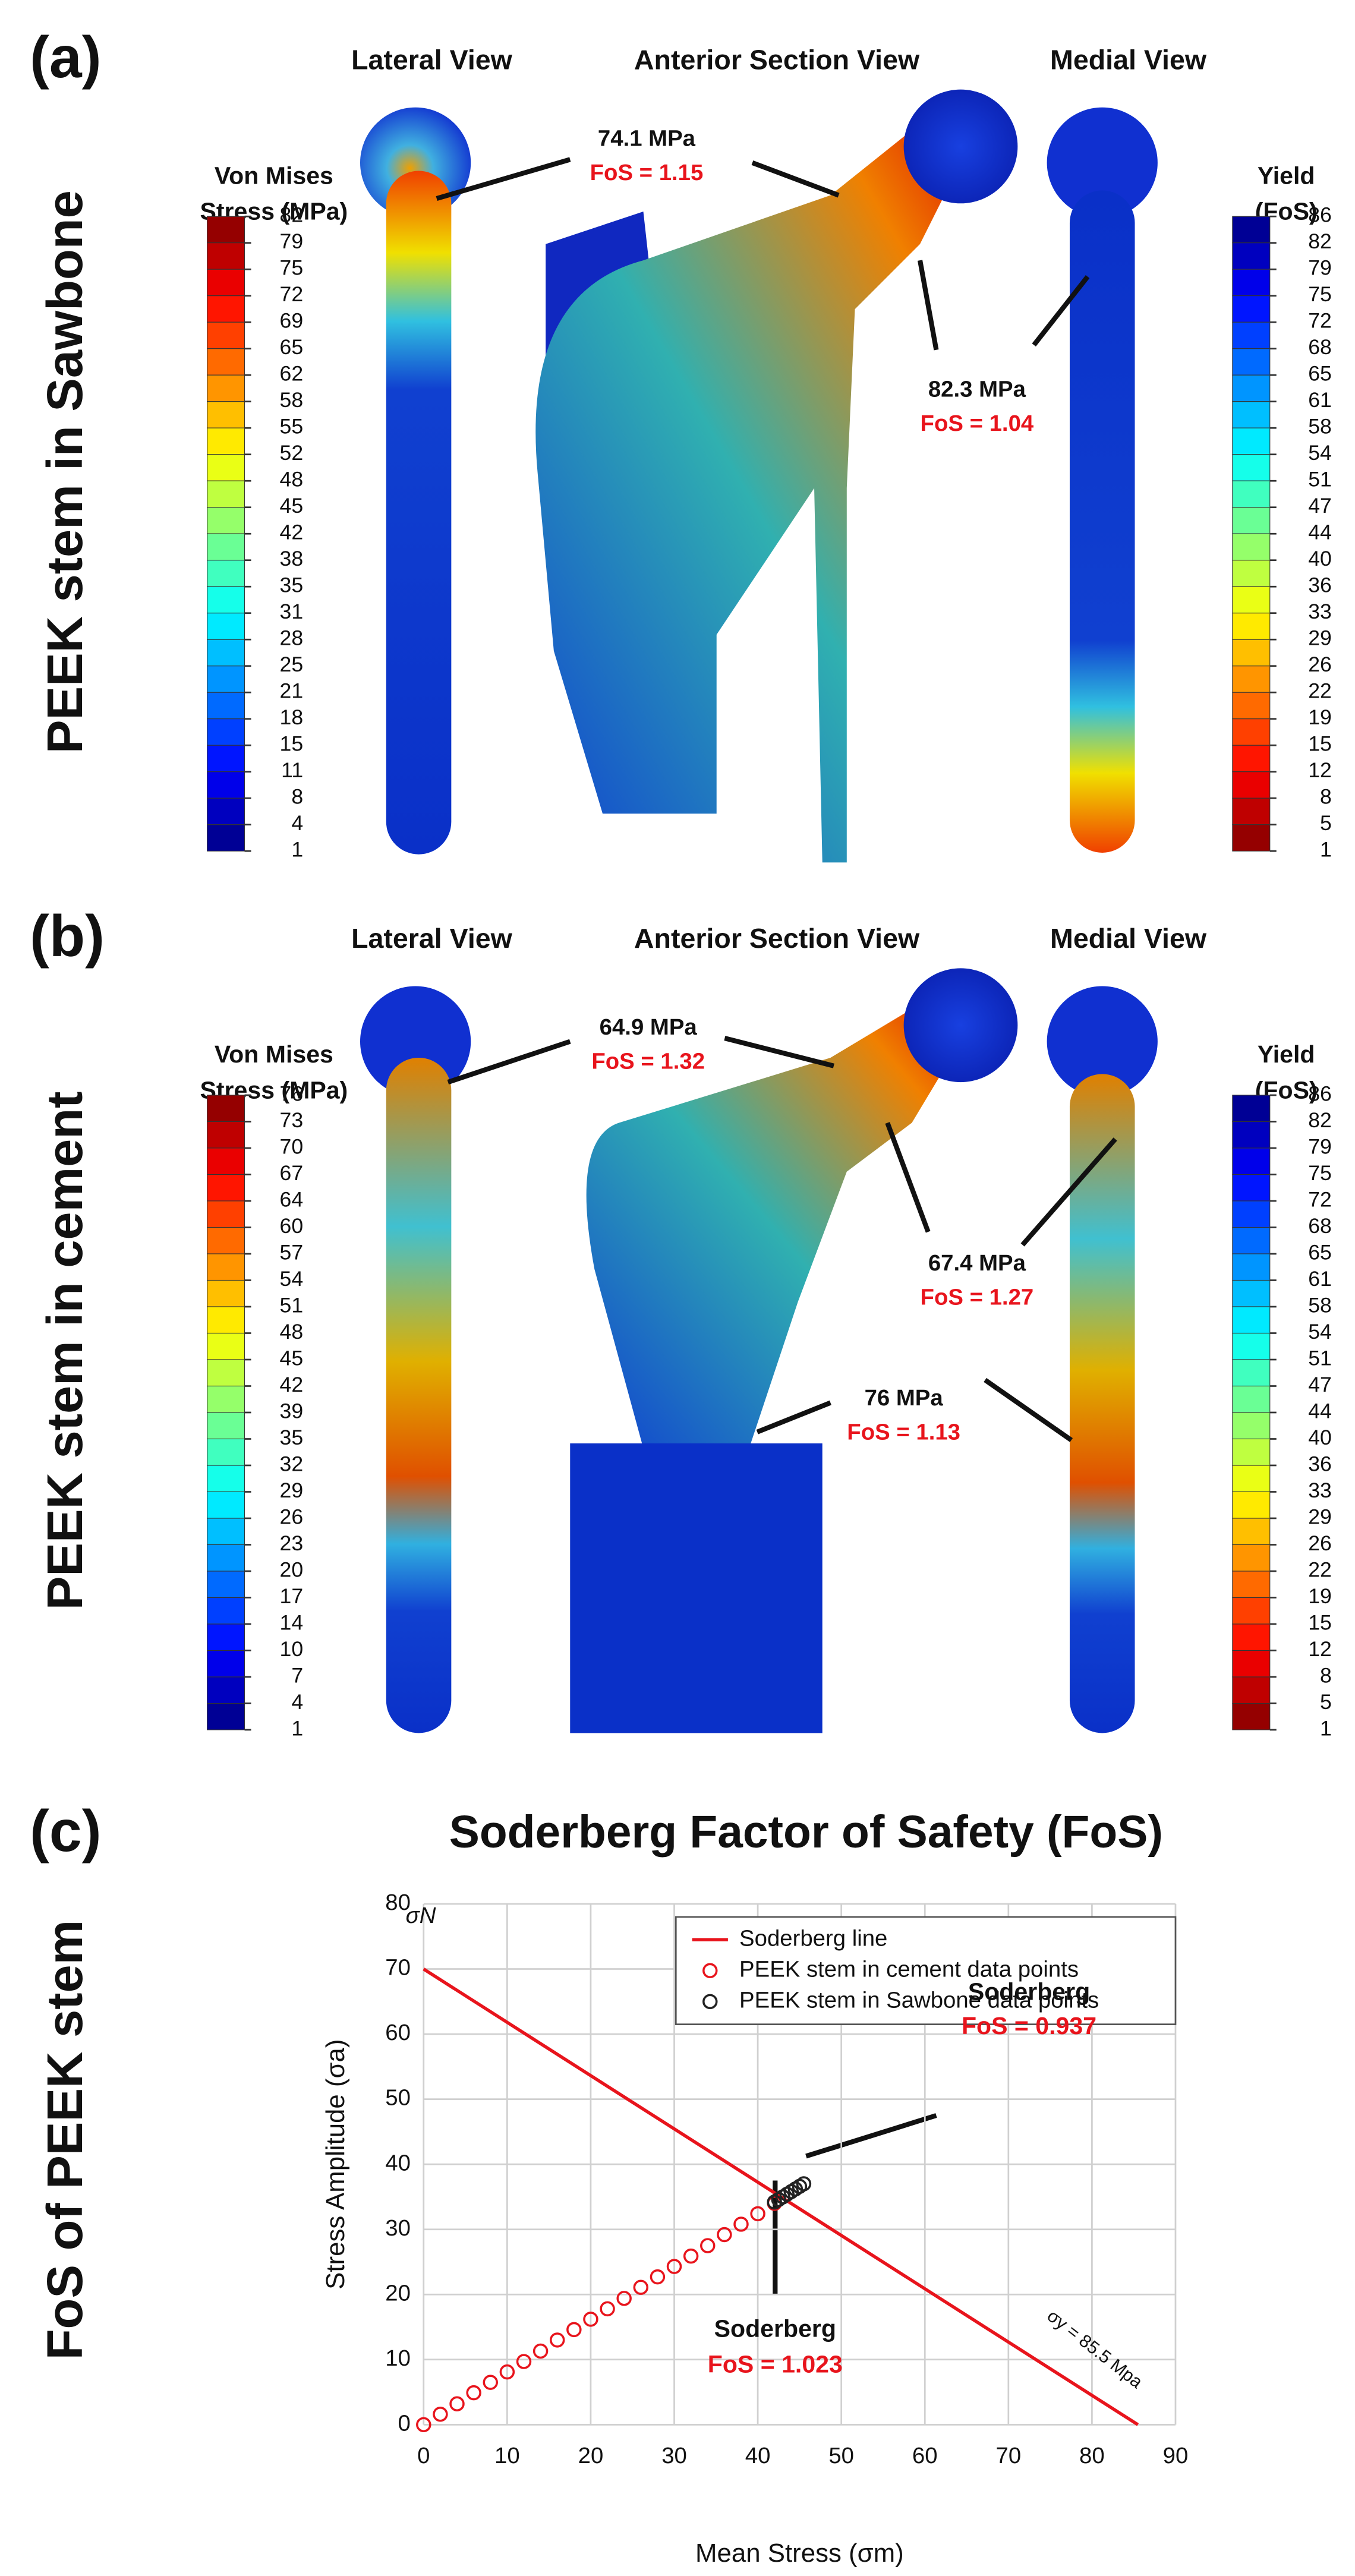 This screenshot has width=1355, height=2576. Describe the element at coordinates (1320, 453) in the screenshot. I see `colorbar-label: 54` at that location.